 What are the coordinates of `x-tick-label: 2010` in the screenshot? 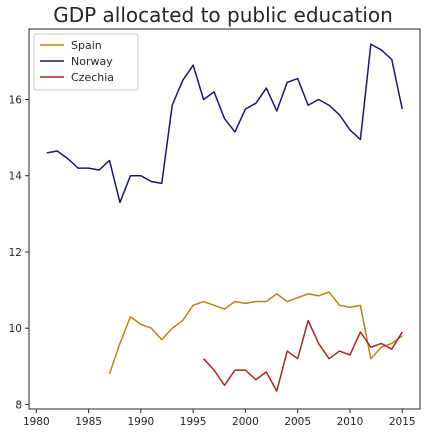 It's located at (350, 422).